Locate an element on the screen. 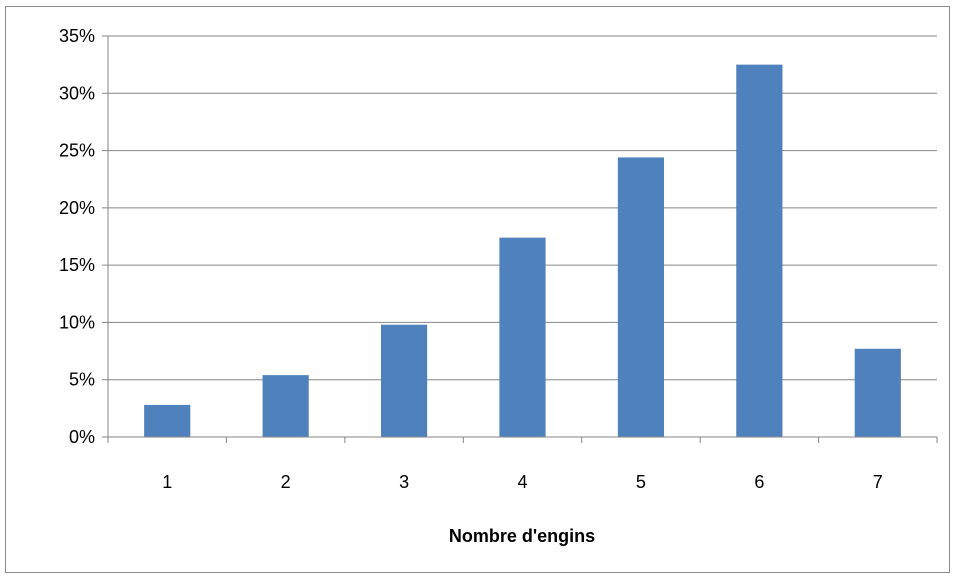  y-tick-label: 35% is located at coordinates (77, 36).